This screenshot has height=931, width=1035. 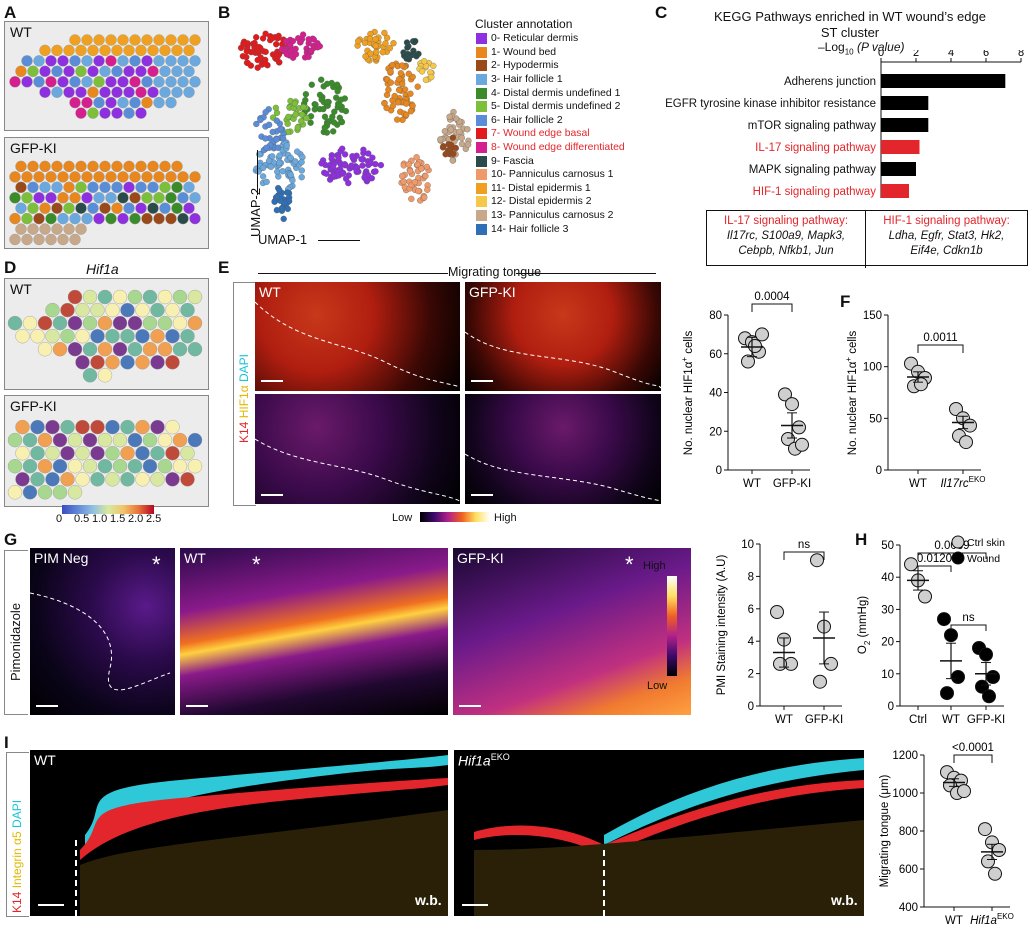 I want to click on kegg-category-label: MAPK signaling pathway, so click(x=812, y=170).